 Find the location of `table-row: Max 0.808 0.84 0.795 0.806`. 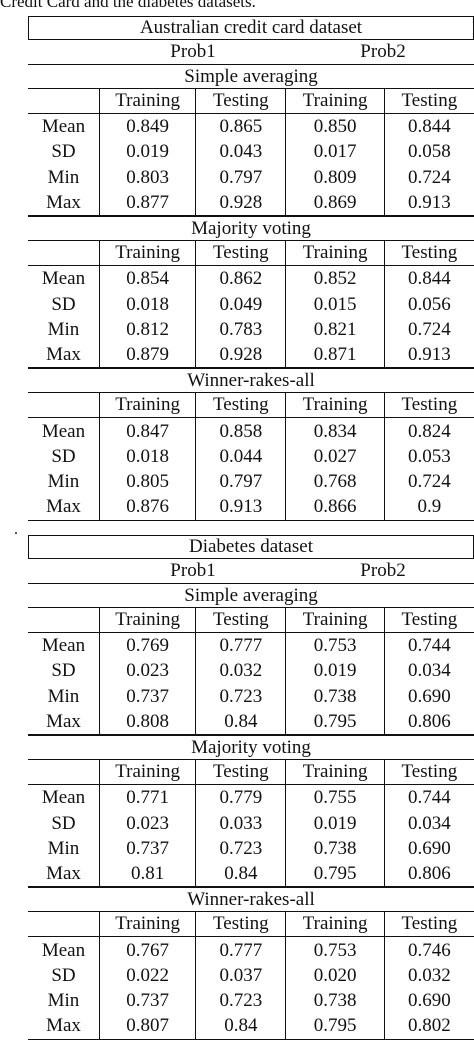

table-row: Max 0.808 0.84 0.795 0.806 is located at coordinates (251, 721).